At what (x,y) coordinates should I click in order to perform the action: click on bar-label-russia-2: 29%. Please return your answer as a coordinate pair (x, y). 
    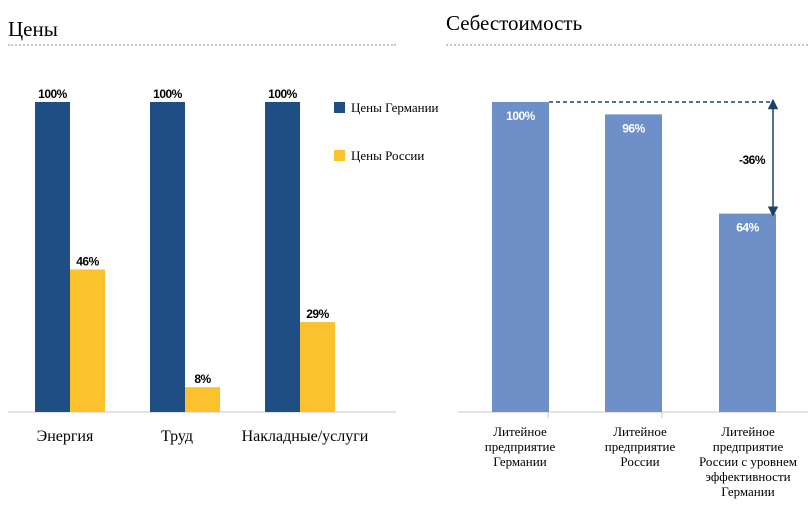
    Looking at the image, I should click on (317, 314).